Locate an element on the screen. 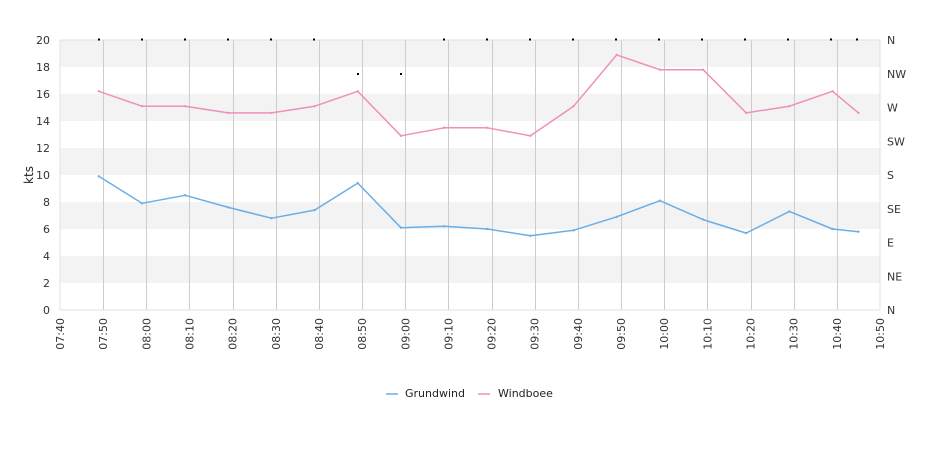 The height and width of the screenshot is (450, 940). y-tick-label: 0 is located at coordinates (46, 310).